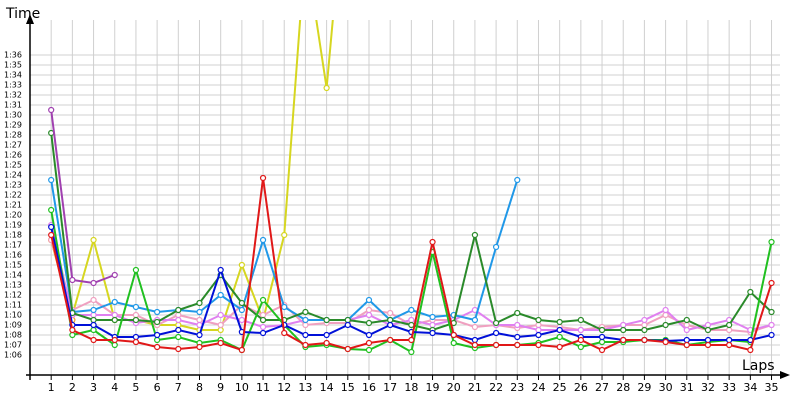  What do you see at coordinates (30, 19) in the screenshot?
I see `y-axis-arrow` at bounding box center [30, 19].